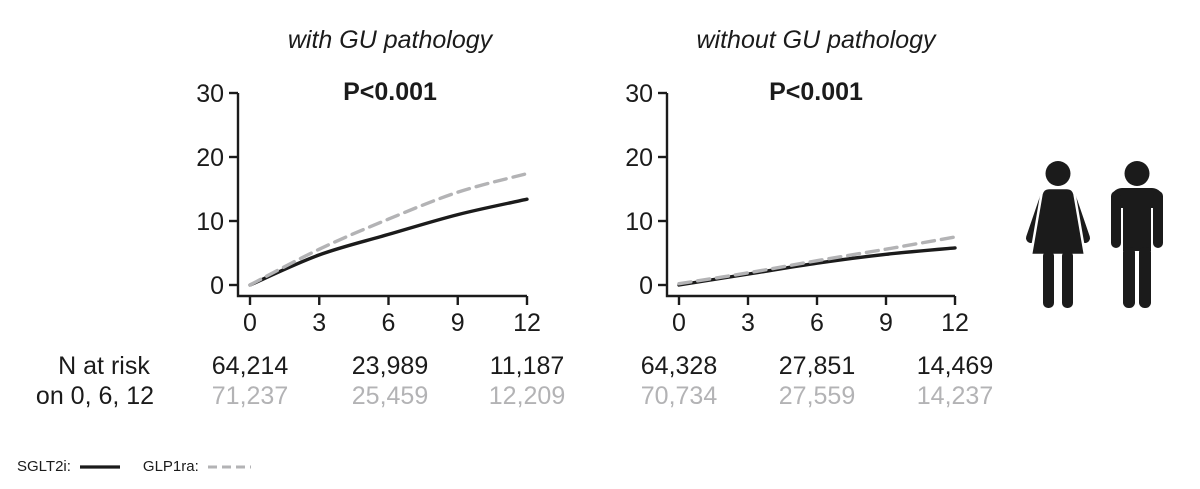  Describe the element at coordinates (95, 396) in the screenshot. I see `n-at-risk-times-label: on 0, 6, 12` at that location.